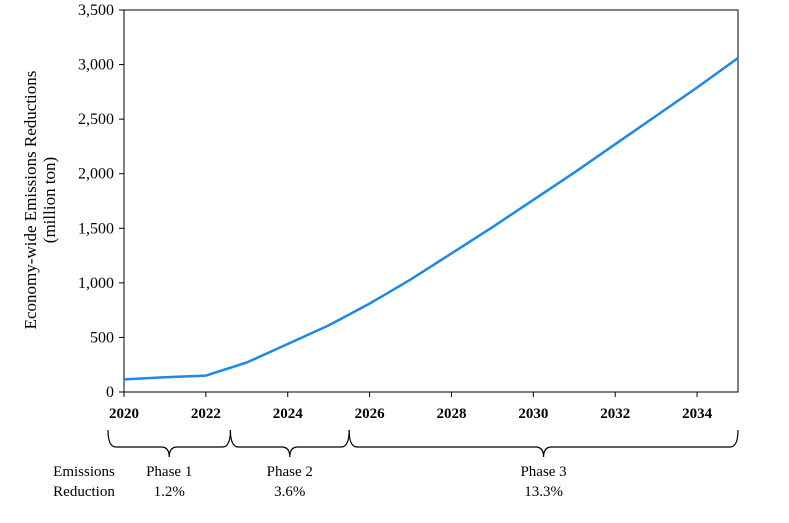 This screenshot has width=789, height=523. What do you see at coordinates (288, 414) in the screenshot?
I see `x-tick-label: 2024` at bounding box center [288, 414].